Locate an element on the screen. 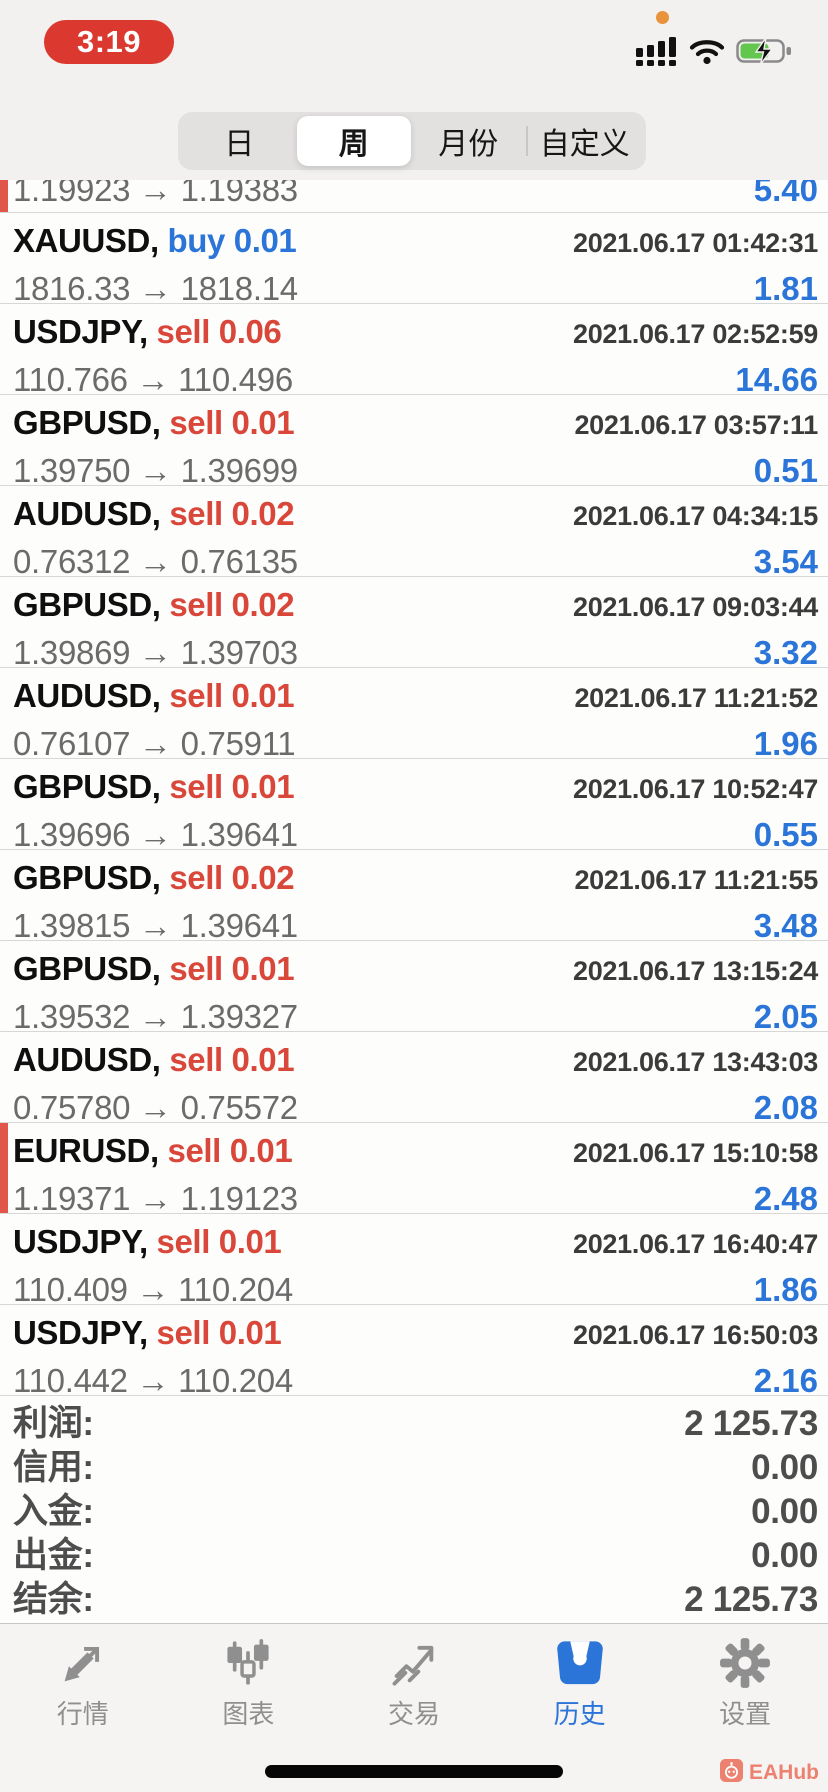 The height and width of the screenshot is (1792, 828). trade-side-lot: sell 0.02 is located at coordinates (232, 877).